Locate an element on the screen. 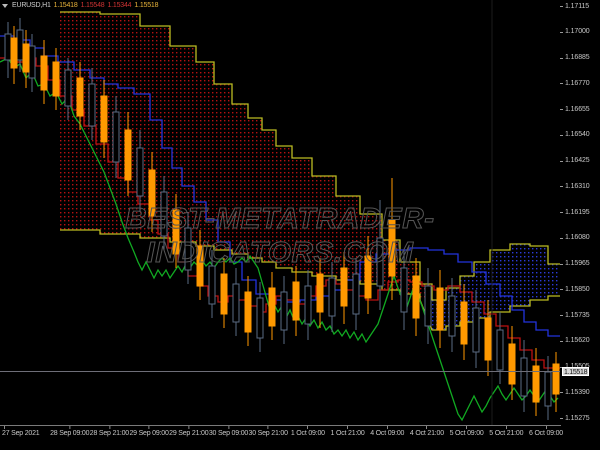 The height and width of the screenshot is (450, 600). time-axis-tick: 28 Sep 21:00 is located at coordinates (109, 432).